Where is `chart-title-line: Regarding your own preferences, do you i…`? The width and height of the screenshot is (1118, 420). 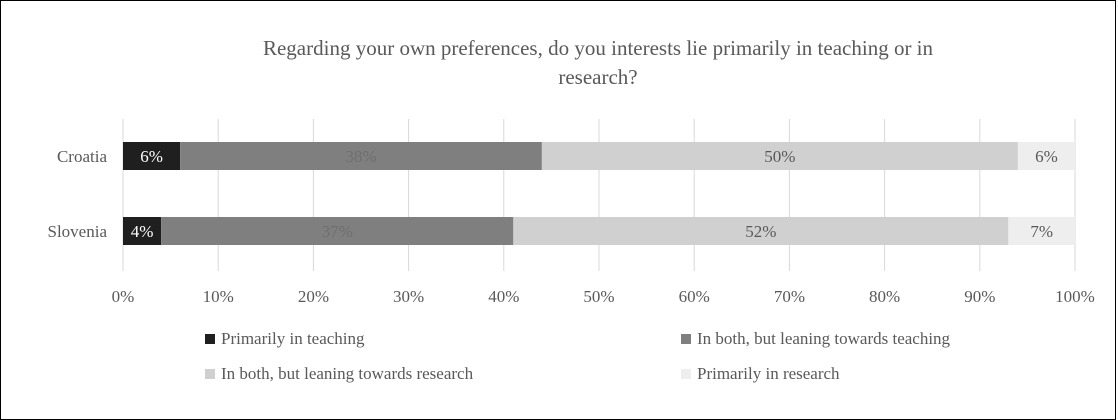 chart-title-line: Regarding your own preferences, do you i… is located at coordinates (598, 48).